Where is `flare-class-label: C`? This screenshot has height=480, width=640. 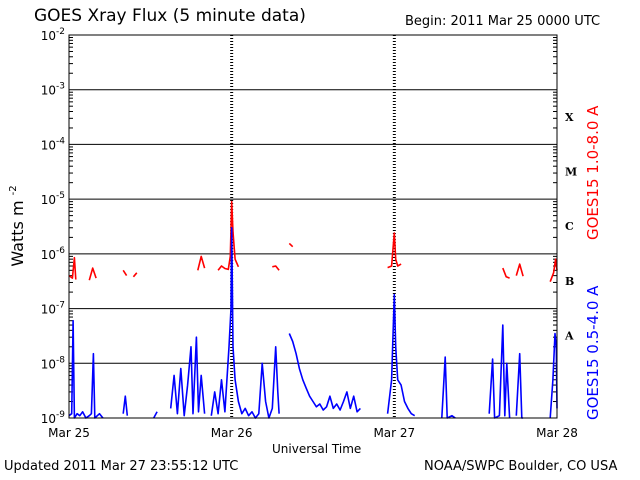
flare-class-label: C is located at coordinates (569, 226).